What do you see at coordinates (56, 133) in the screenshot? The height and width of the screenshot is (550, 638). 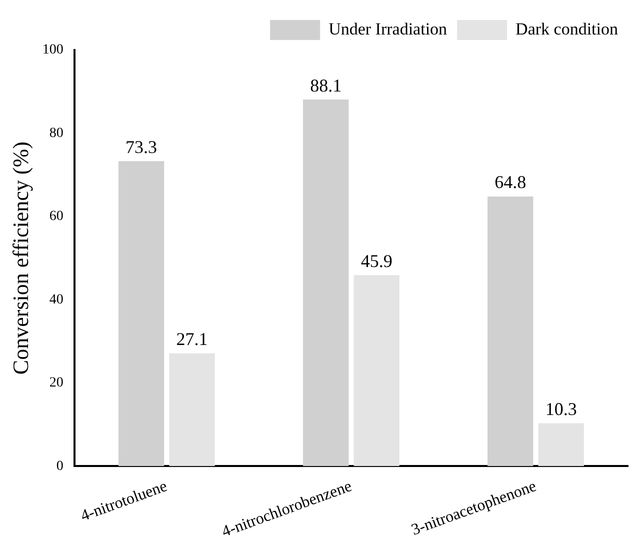 I see `y-tick-label: 80` at bounding box center [56, 133].